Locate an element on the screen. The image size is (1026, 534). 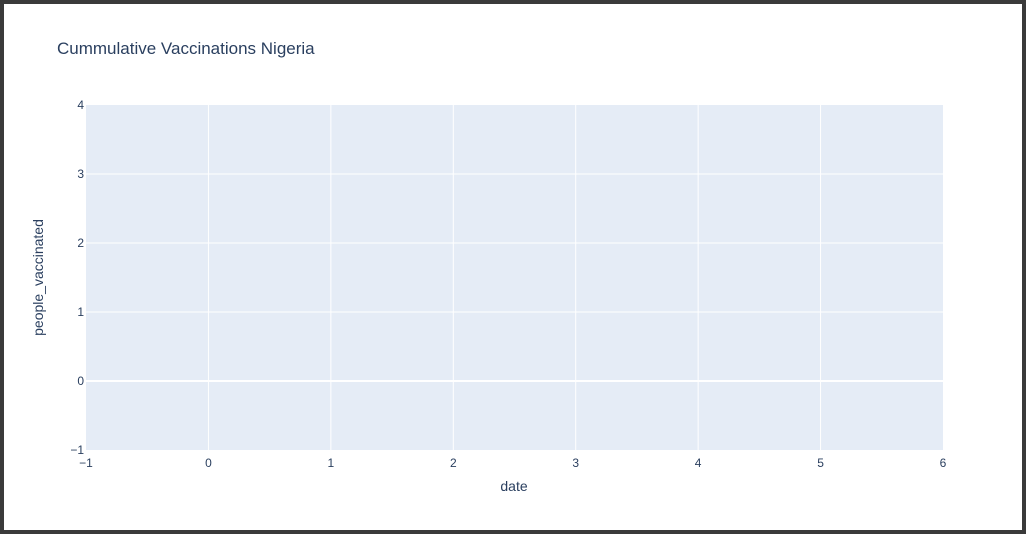
x-tick-label: 4 is located at coordinates (698, 463).